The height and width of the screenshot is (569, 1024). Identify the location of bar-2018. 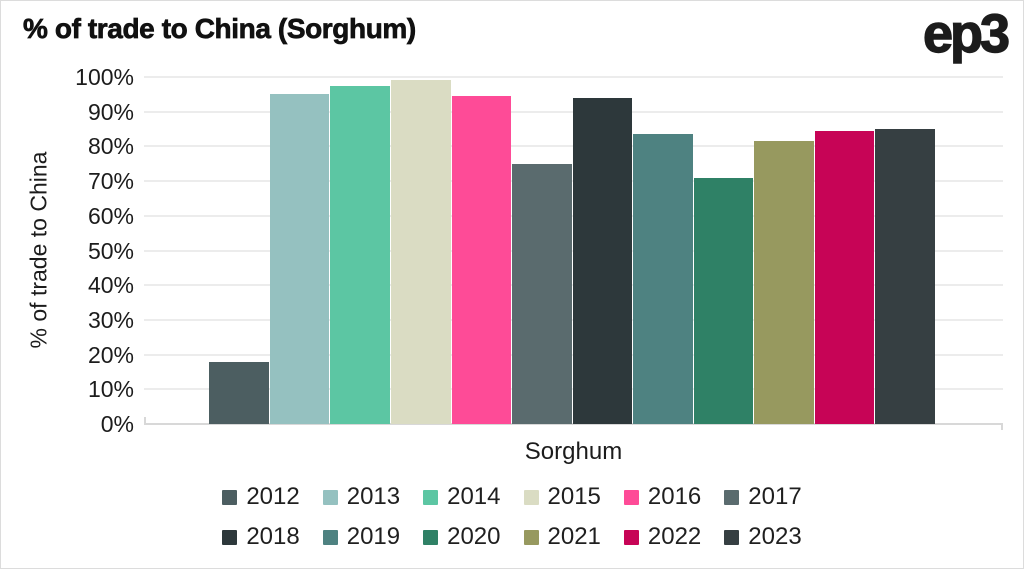
(602, 260).